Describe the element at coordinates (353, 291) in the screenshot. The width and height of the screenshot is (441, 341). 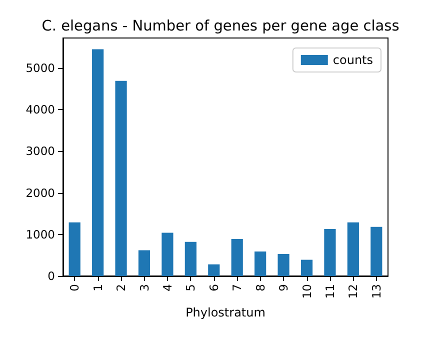
I see `x-tick-label: 12` at that location.